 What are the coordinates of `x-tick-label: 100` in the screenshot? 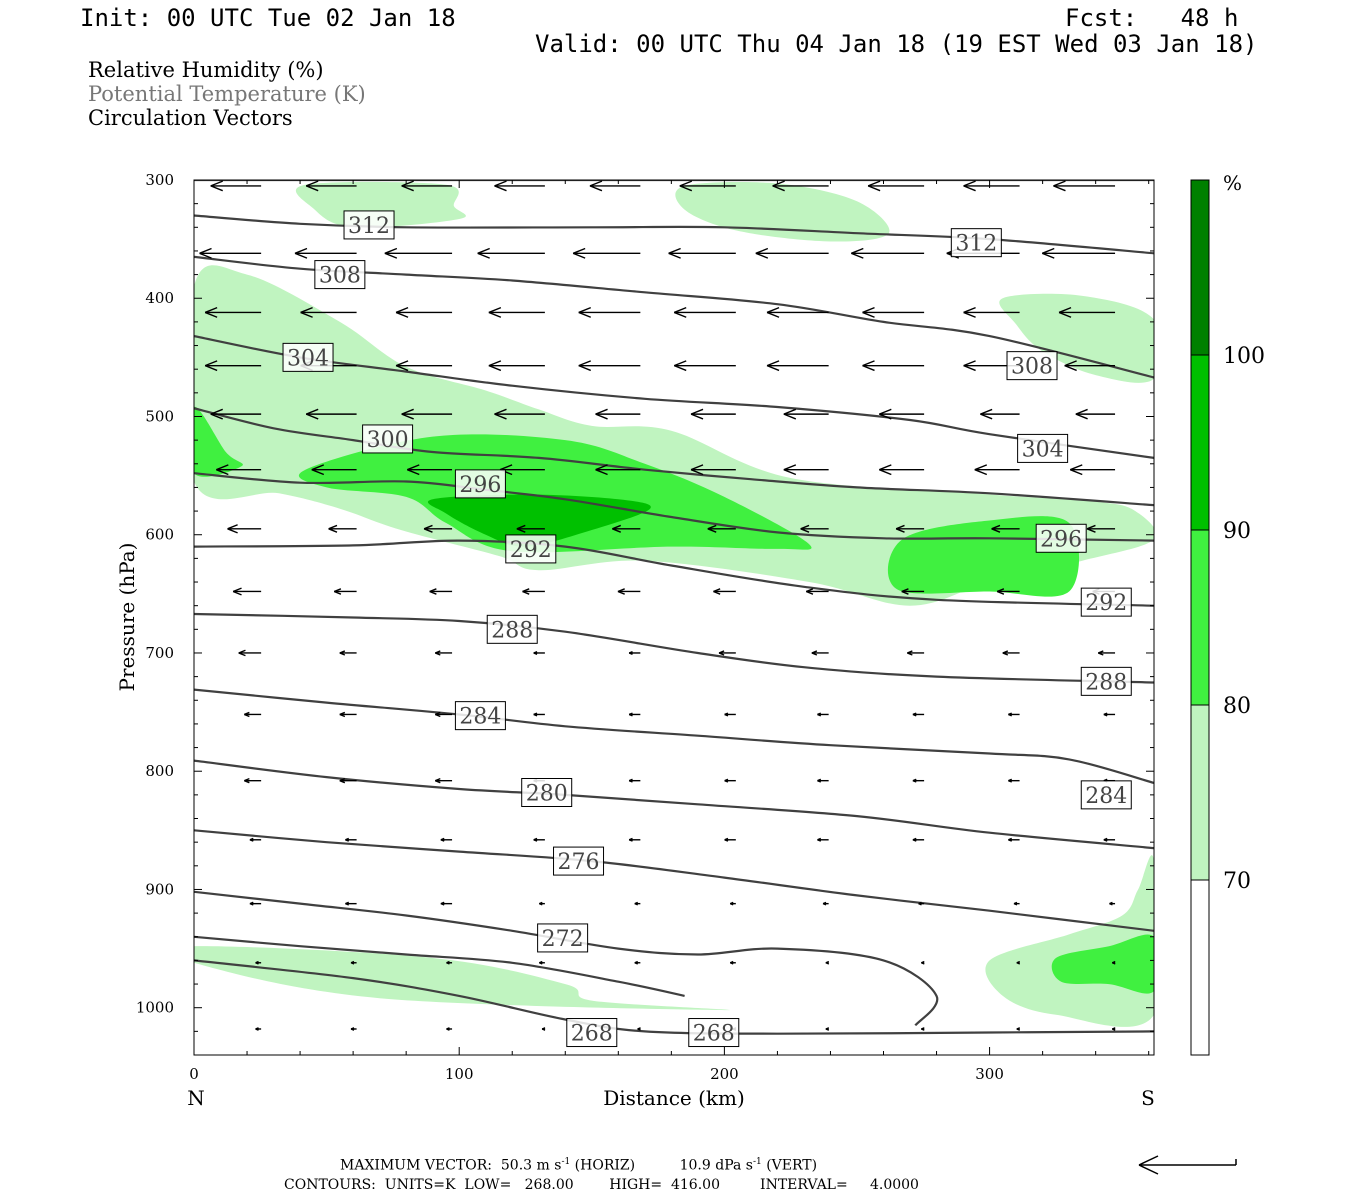 It's located at (459, 1074).